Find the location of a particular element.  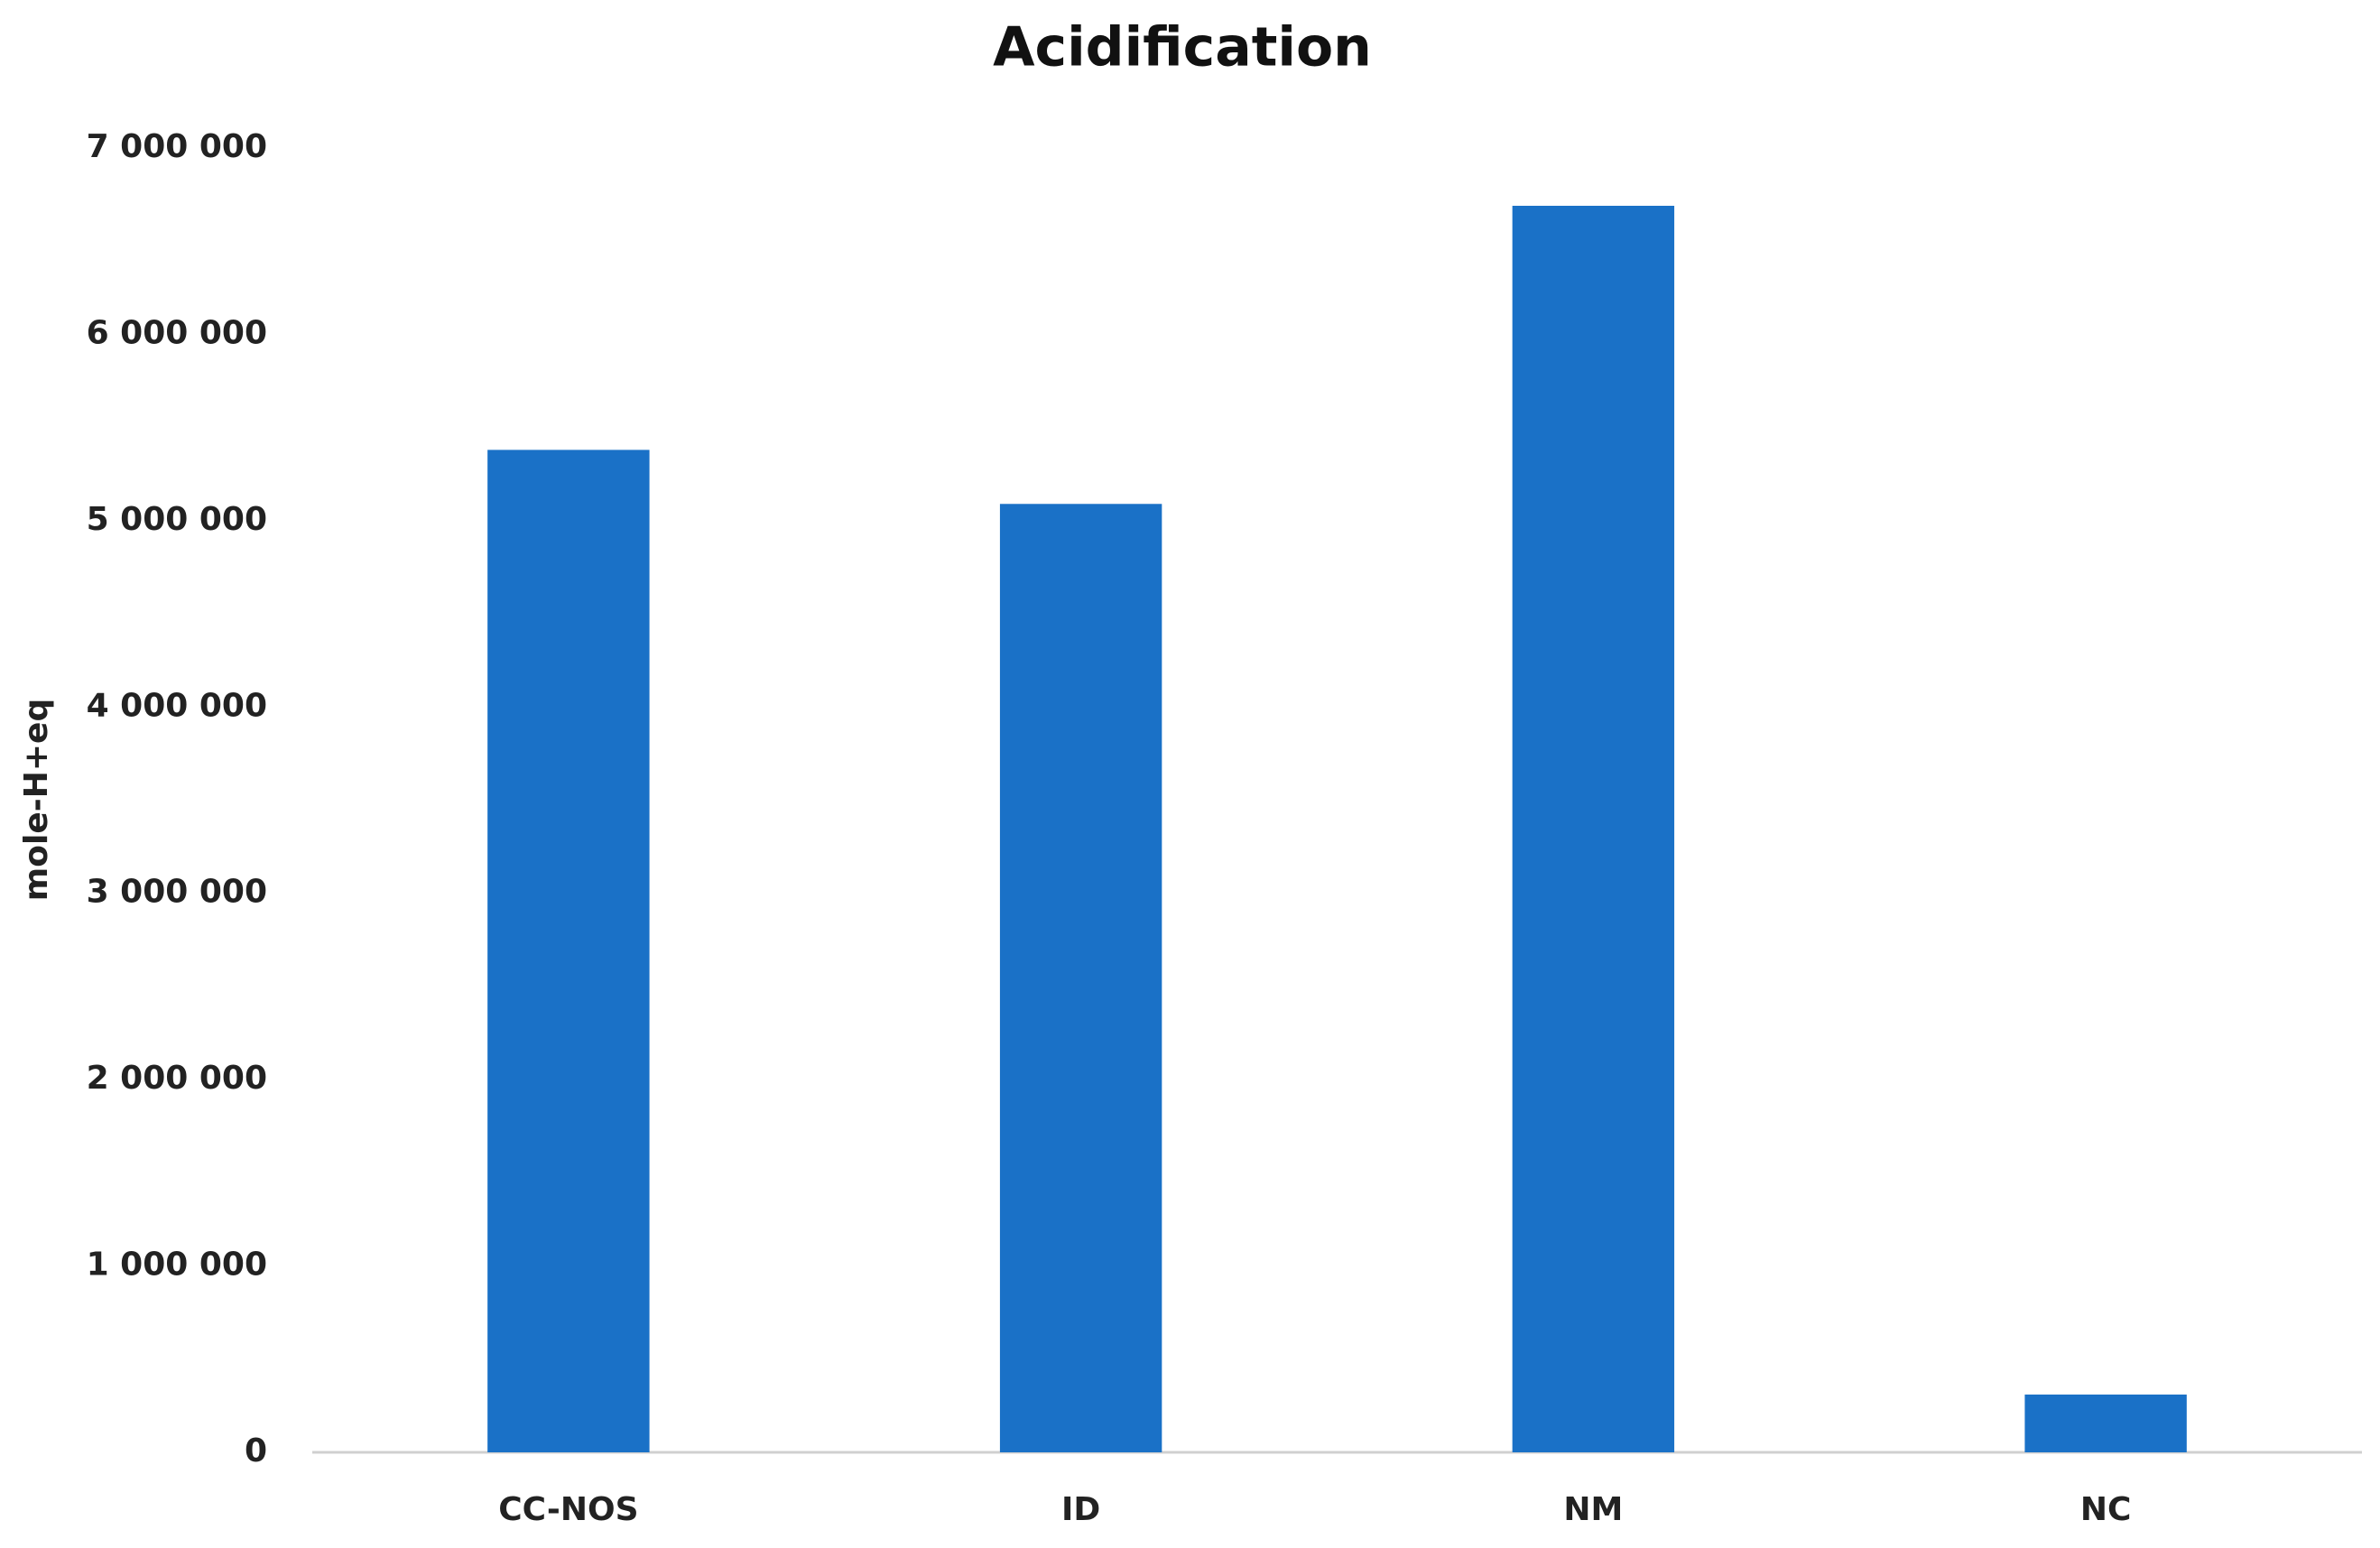

y-tick-label: 1 000 000 is located at coordinates (177, 1265).